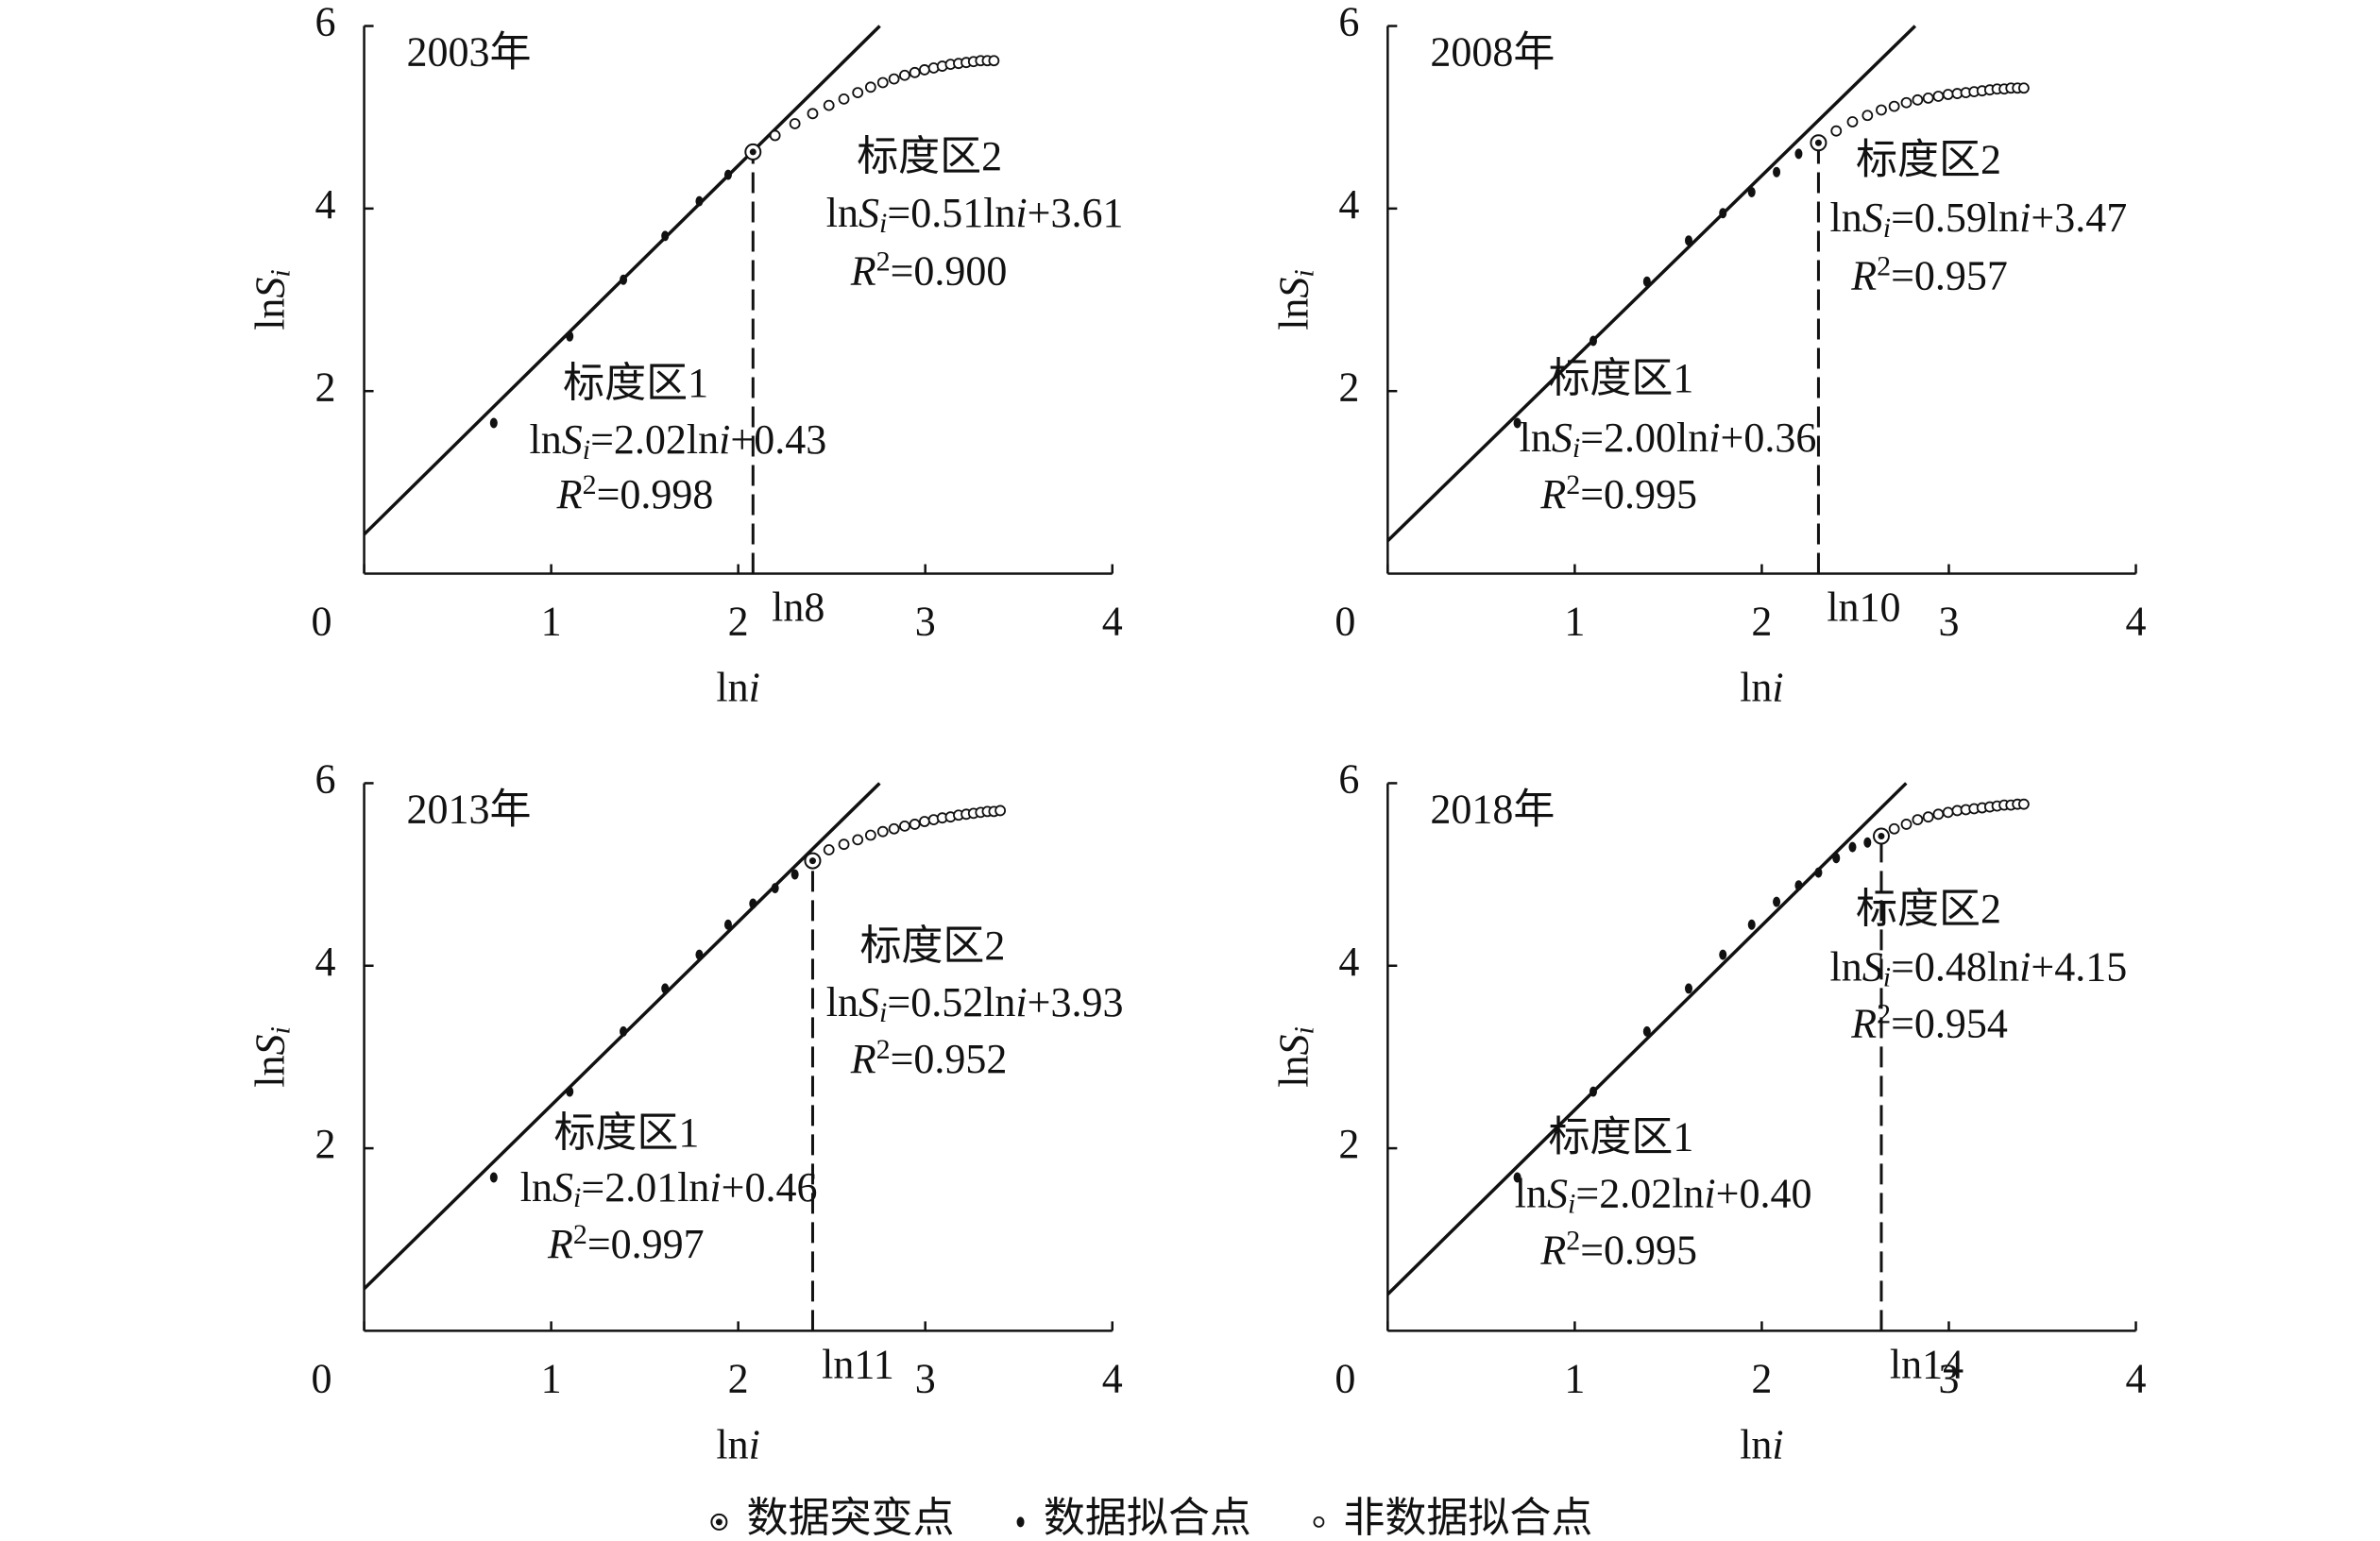  What do you see at coordinates (1112, 622) in the screenshot?
I see `x-tick-label: 4` at bounding box center [1112, 622].